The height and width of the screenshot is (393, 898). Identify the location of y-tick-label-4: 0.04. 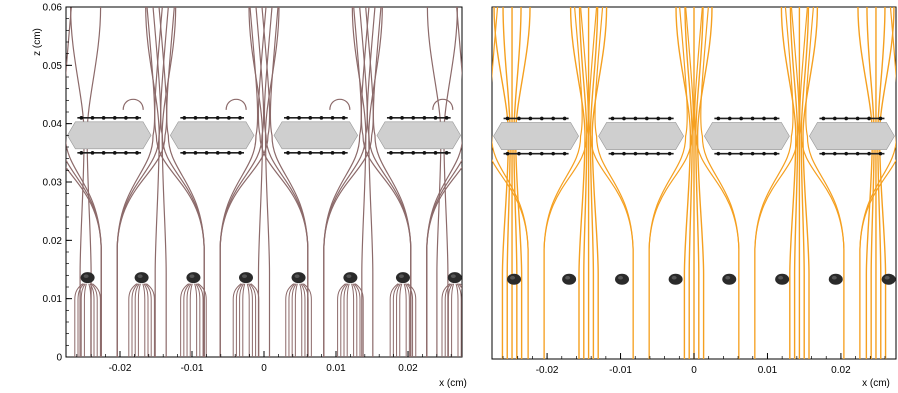
(53, 124).